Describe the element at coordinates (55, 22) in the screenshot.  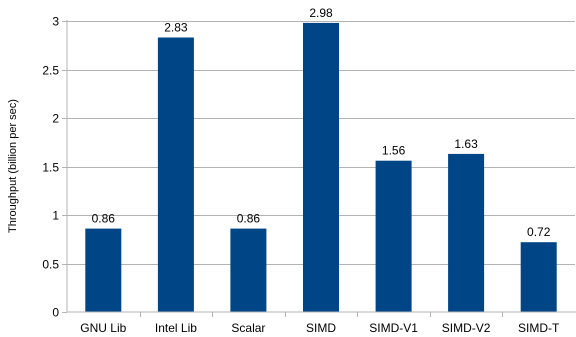
I see `y-tick-label: 3` at that location.